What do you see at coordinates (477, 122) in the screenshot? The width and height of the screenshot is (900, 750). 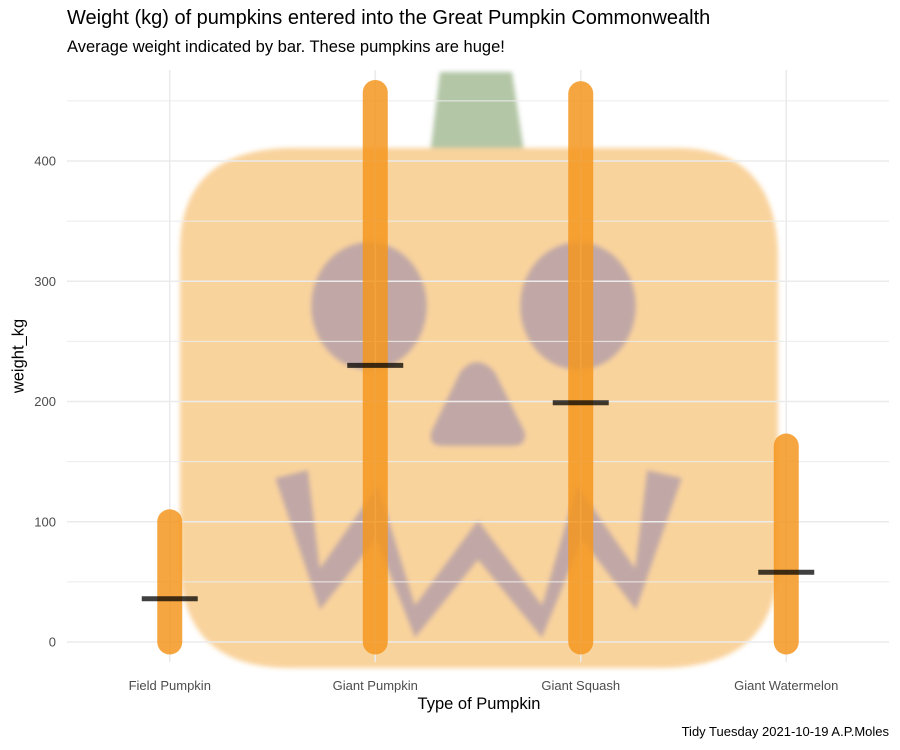 I see `stem-shape` at bounding box center [477, 122].